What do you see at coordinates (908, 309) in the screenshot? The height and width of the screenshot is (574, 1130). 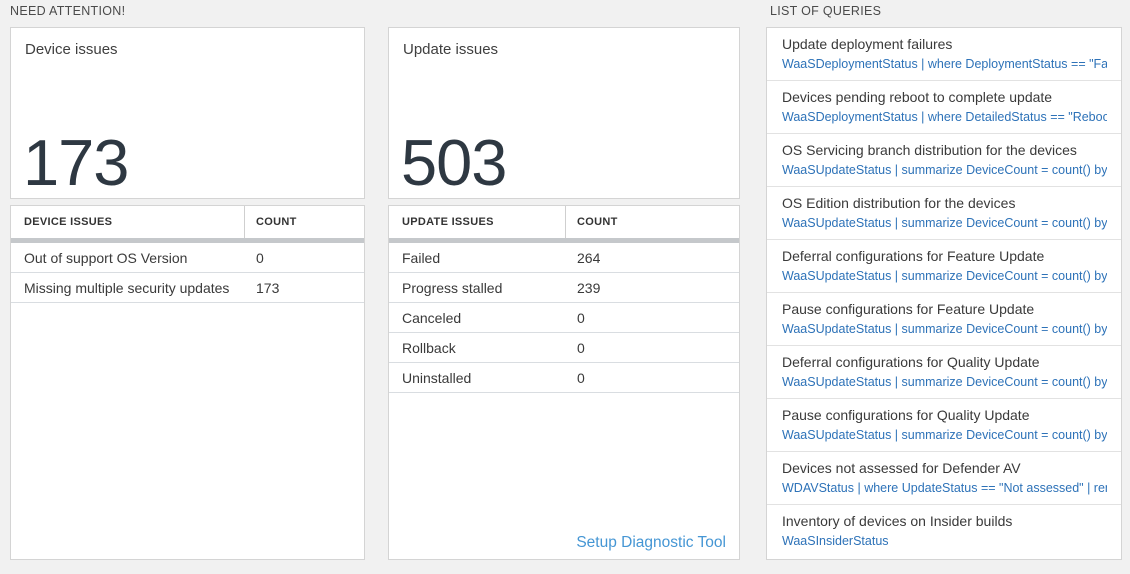 I see `query-title: Pause configurations for Feature Update` at bounding box center [908, 309].